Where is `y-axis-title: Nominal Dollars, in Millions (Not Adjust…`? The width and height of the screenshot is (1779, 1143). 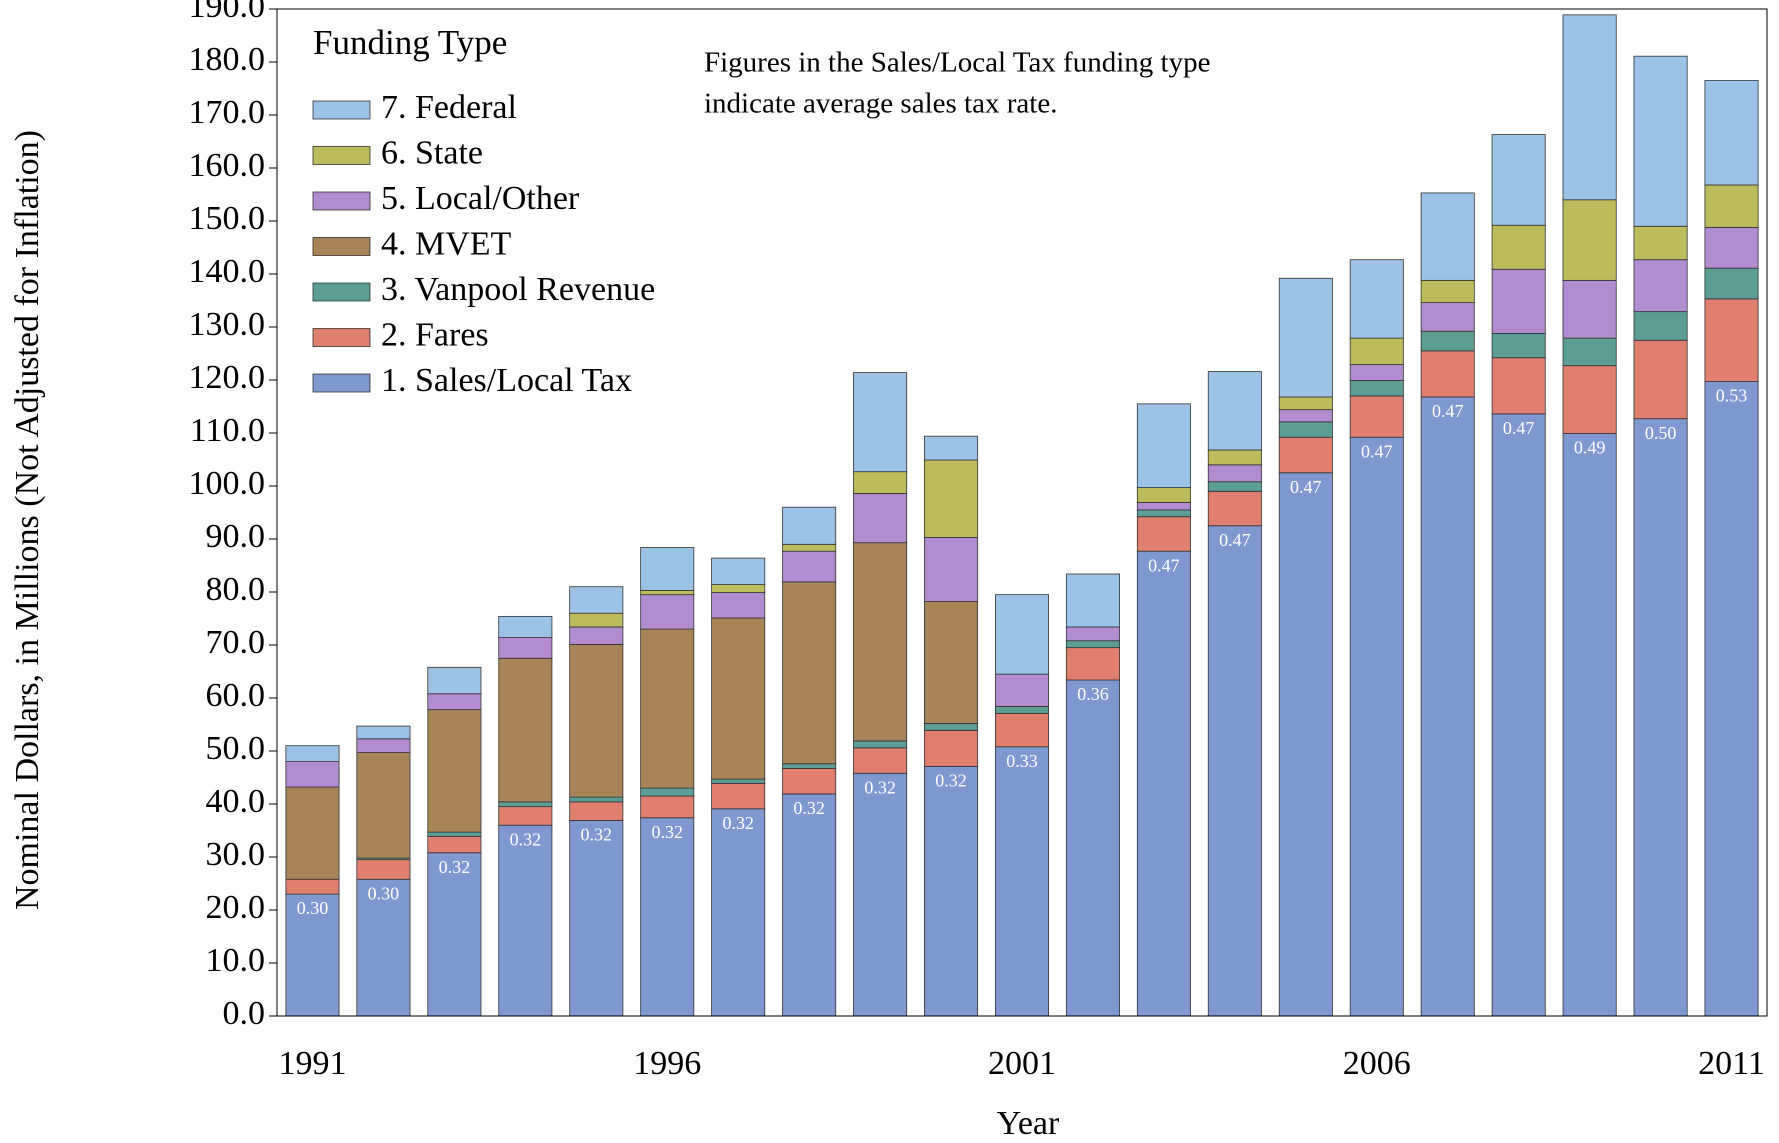
y-axis-title: Nominal Dollars, in Millions (Not Adjust… is located at coordinates (27, 520).